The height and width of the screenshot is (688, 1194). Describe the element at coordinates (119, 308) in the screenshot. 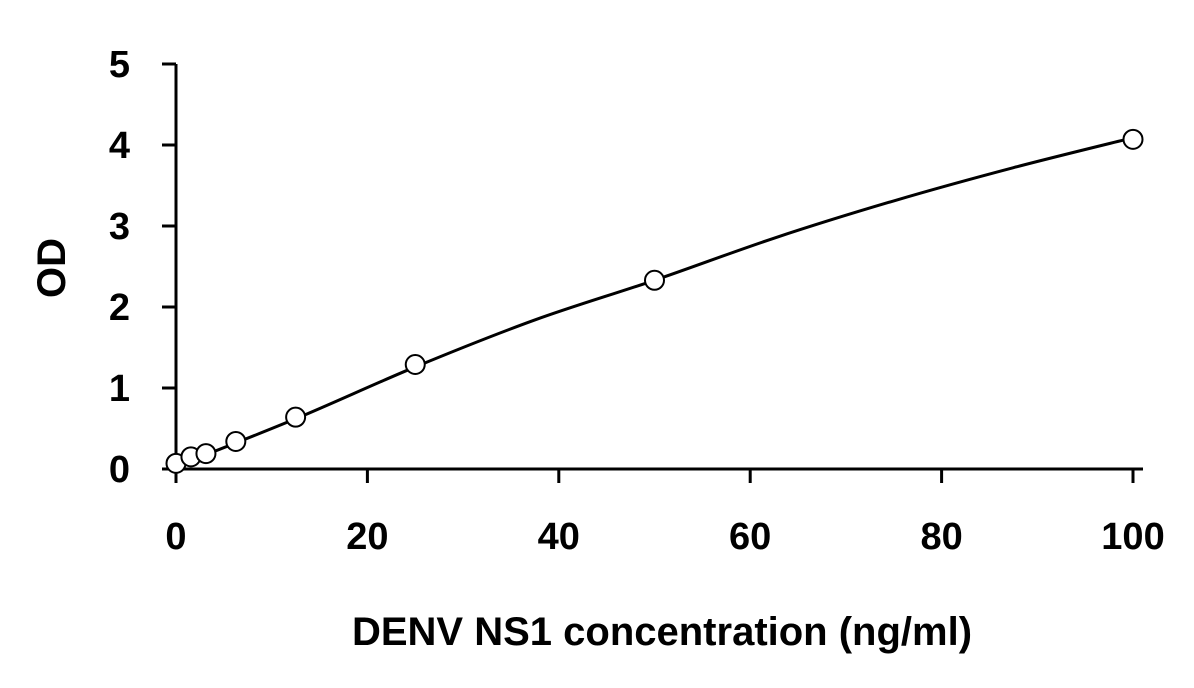

I see `y-tick-label: 2` at that location.